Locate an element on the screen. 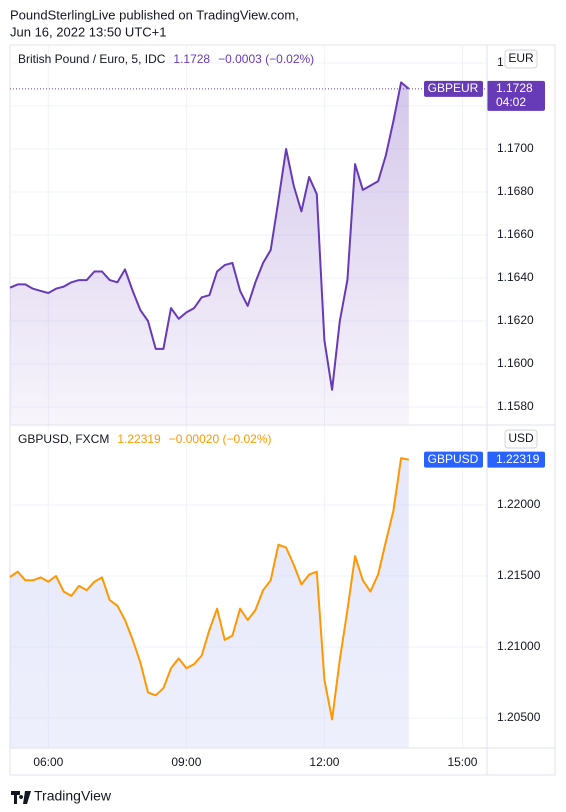 The height and width of the screenshot is (812, 566). y-tick-label: 1.1620 is located at coordinates (515, 320).